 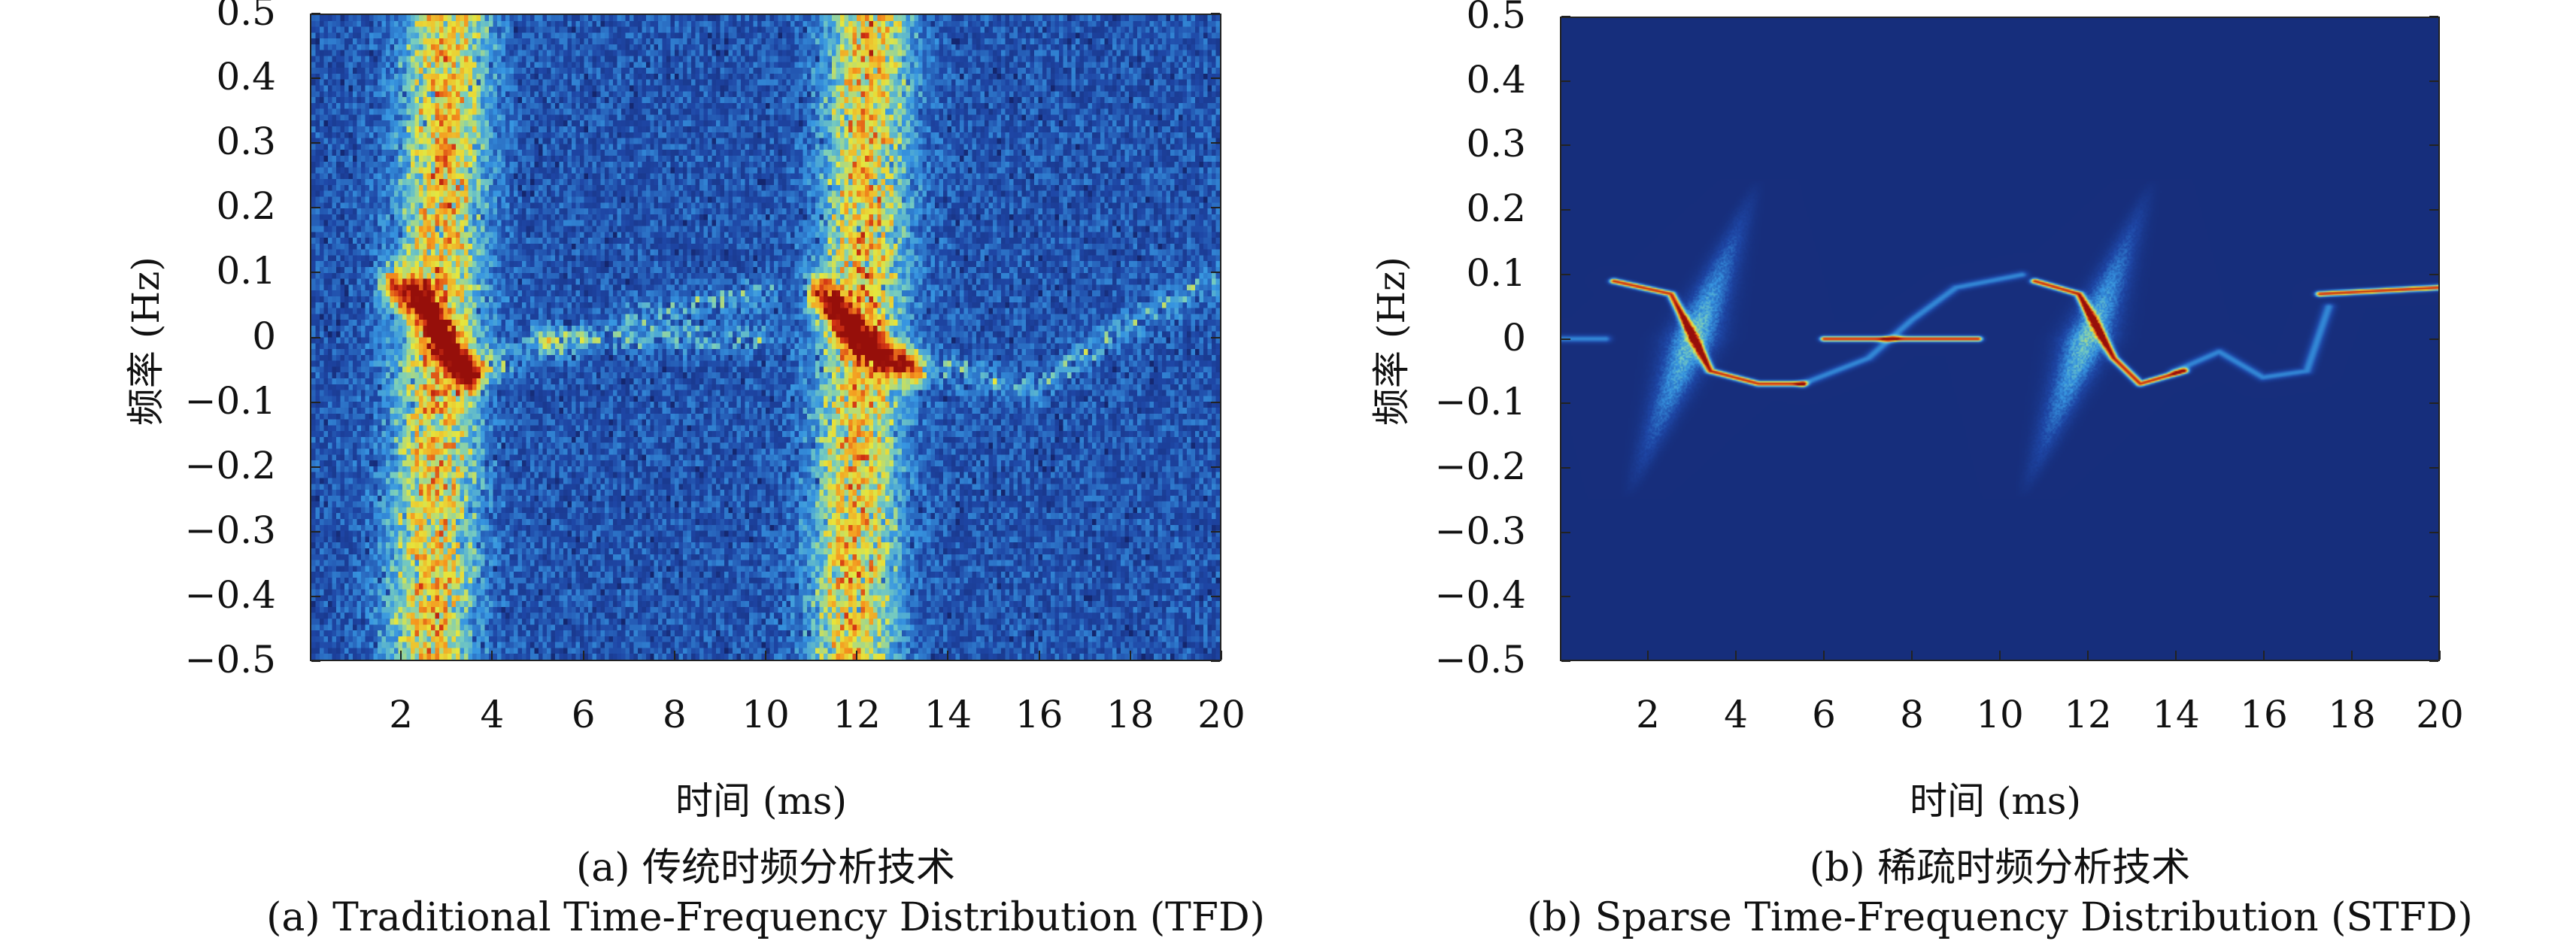 I want to click on stfd-y-axis-label: 频率 (Hz), so click(x=1391, y=341).